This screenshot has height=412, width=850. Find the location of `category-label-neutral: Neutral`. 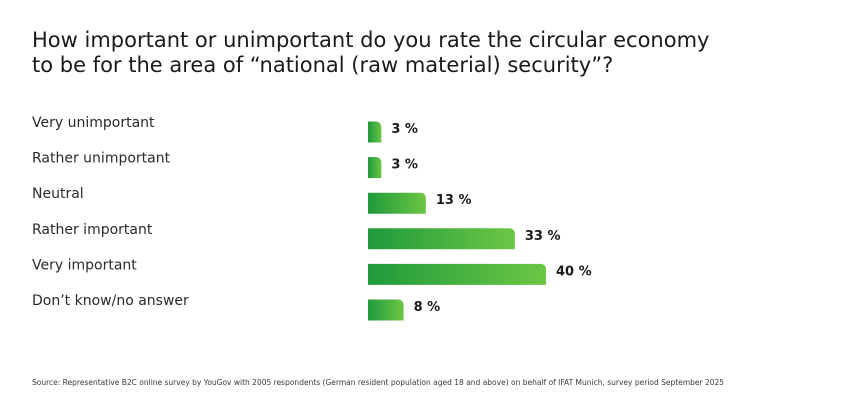

category-label-neutral: Neutral is located at coordinates (58, 194).